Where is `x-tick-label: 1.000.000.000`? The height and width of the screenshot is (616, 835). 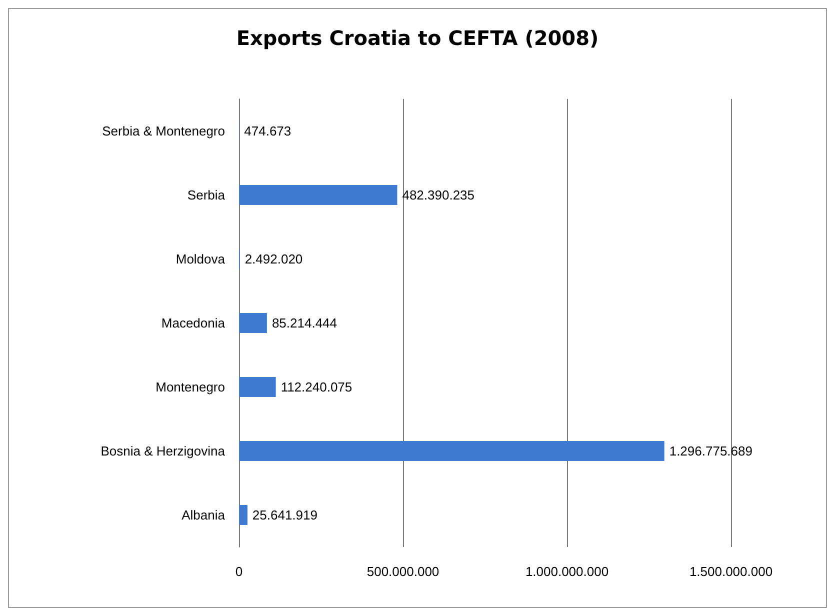 x-tick-label: 1.000.000.000 is located at coordinates (567, 571).